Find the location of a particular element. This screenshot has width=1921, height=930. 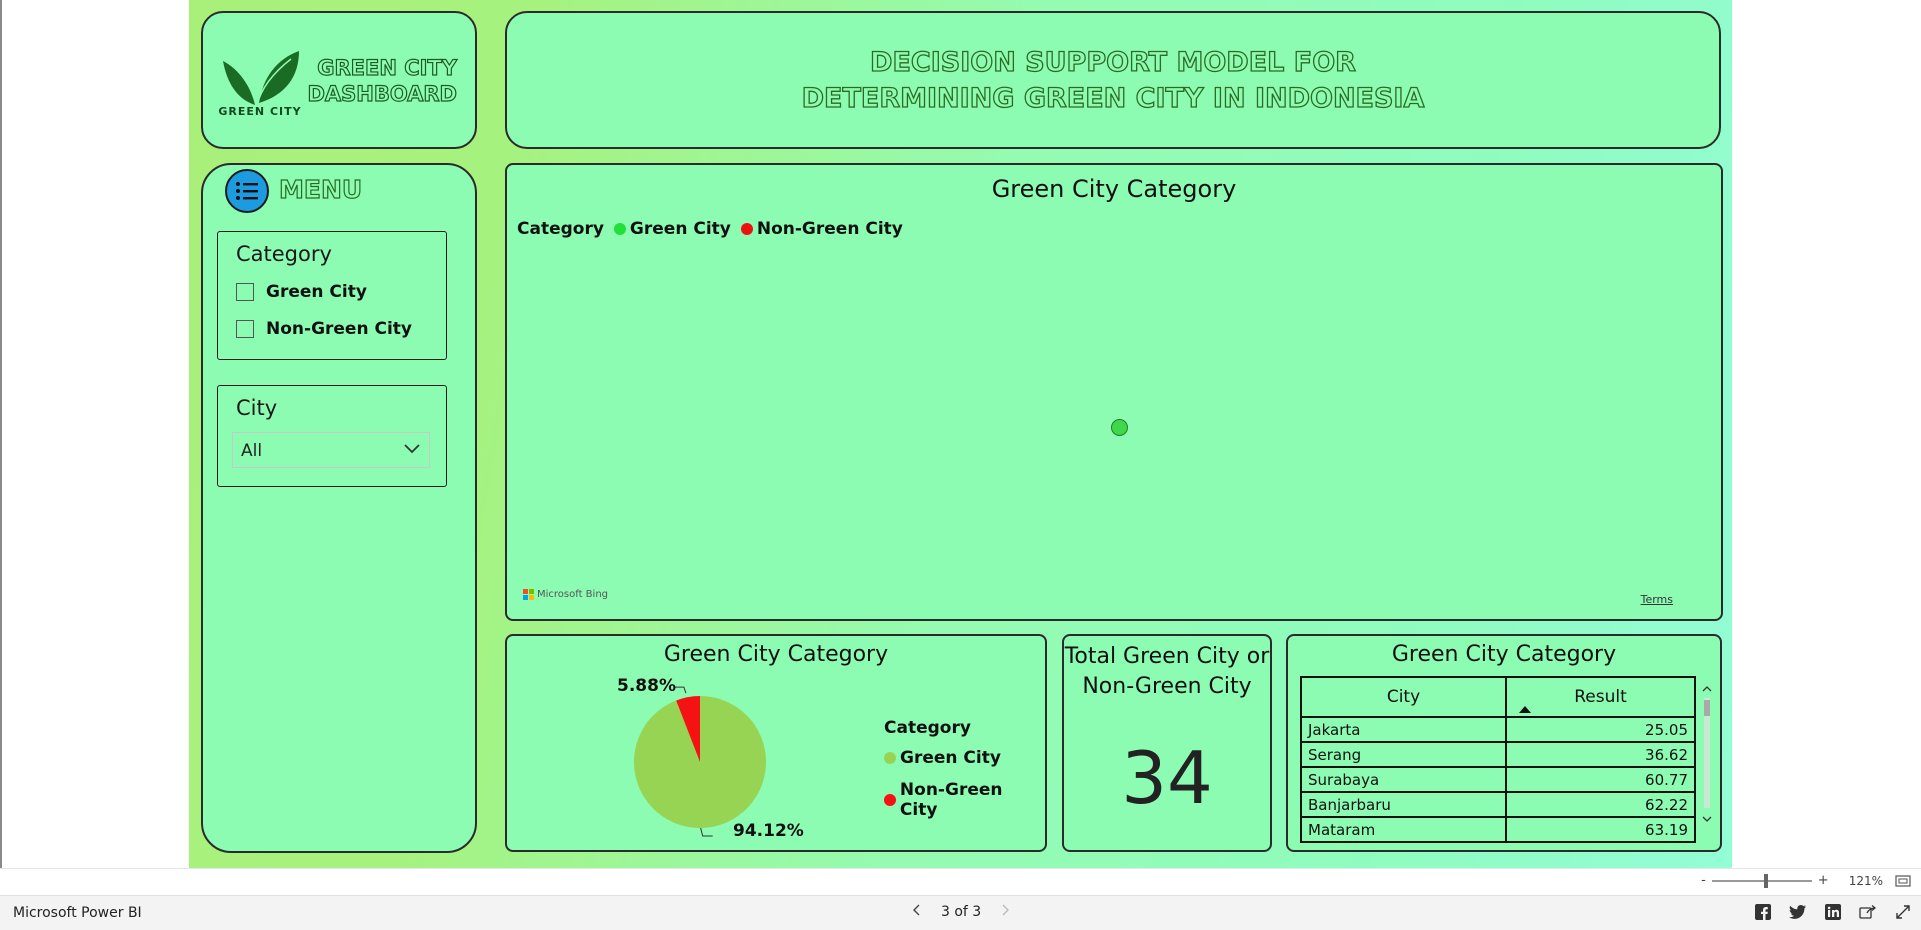

scroll-track is located at coordinates (1707, 753).